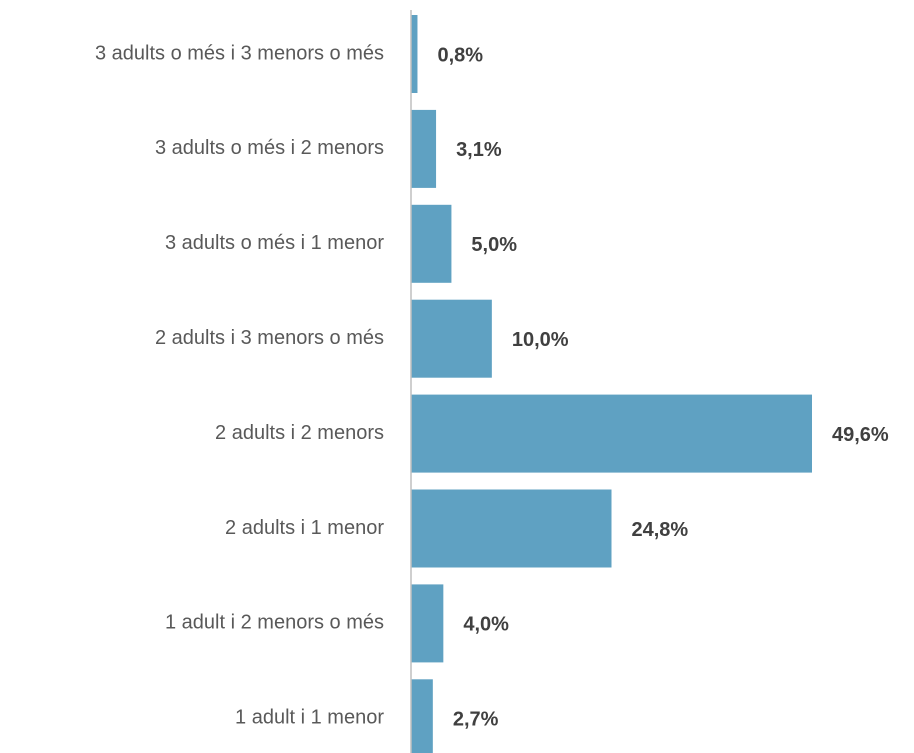 The width and height of the screenshot is (914, 753). What do you see at coordinates (239, 53) in the screenshot?
I see `y-tick-label: 3 adults o més i 3 menors o més` at bounding box center [239, 53].